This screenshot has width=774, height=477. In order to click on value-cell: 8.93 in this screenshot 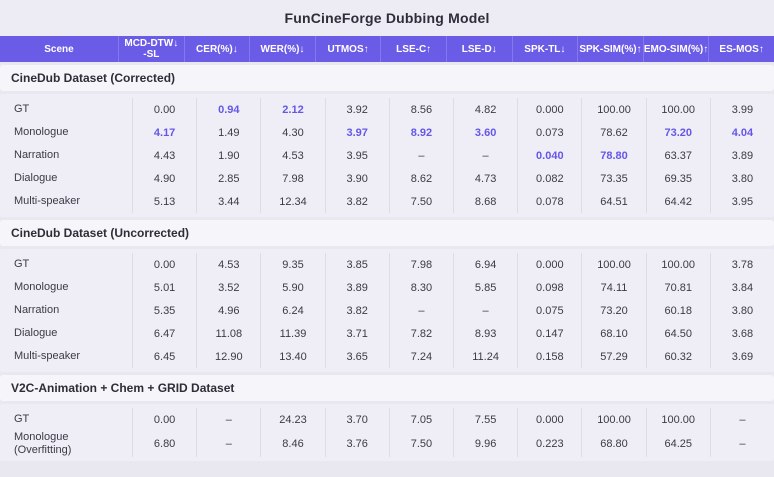, I will do `click(485, 333)`.